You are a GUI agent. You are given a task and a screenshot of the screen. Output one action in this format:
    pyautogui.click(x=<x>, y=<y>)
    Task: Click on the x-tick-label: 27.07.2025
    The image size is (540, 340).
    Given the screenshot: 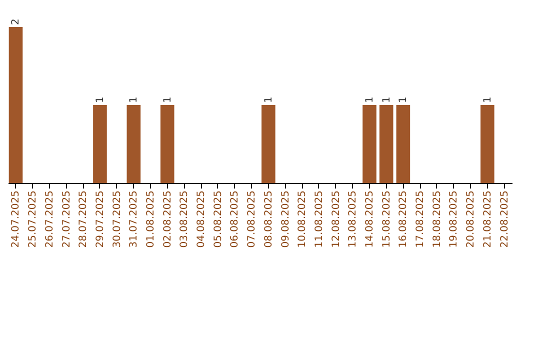 What is the action you would take?
    pyautogui.click(x=66, y=219)
    